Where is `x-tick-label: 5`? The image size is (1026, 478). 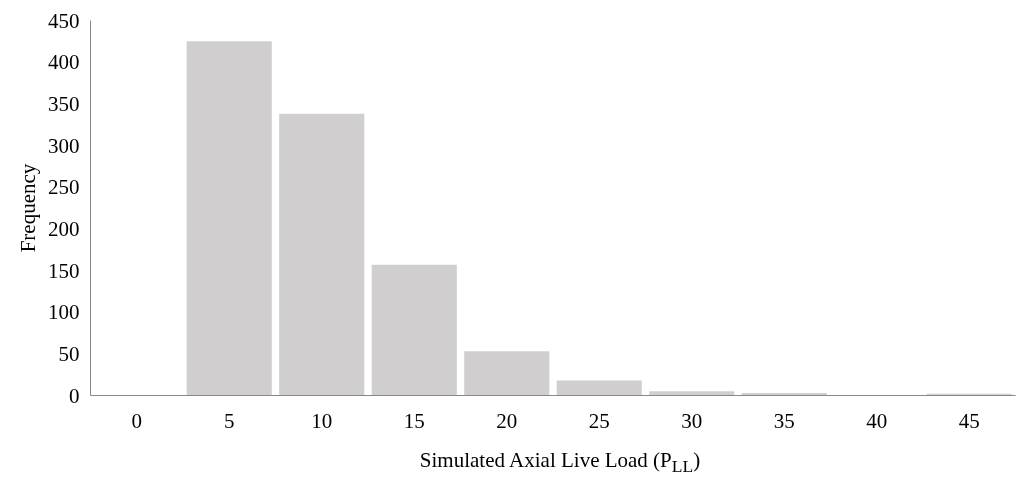
x-tick-label: 5 is located at coordinates (229, 420).